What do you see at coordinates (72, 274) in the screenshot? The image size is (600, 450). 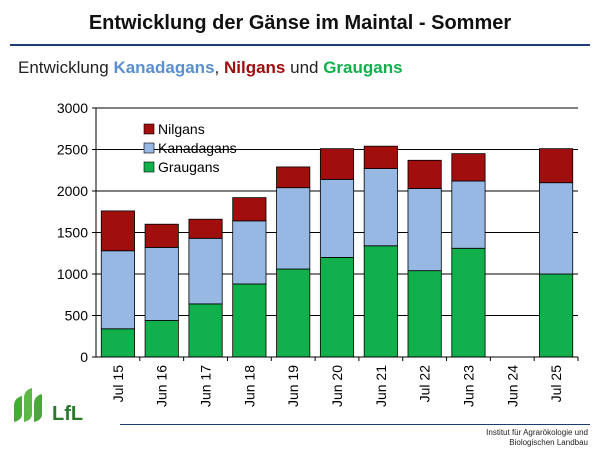 I see `y-tick-label: 1000` at bounding box center [72, 274].